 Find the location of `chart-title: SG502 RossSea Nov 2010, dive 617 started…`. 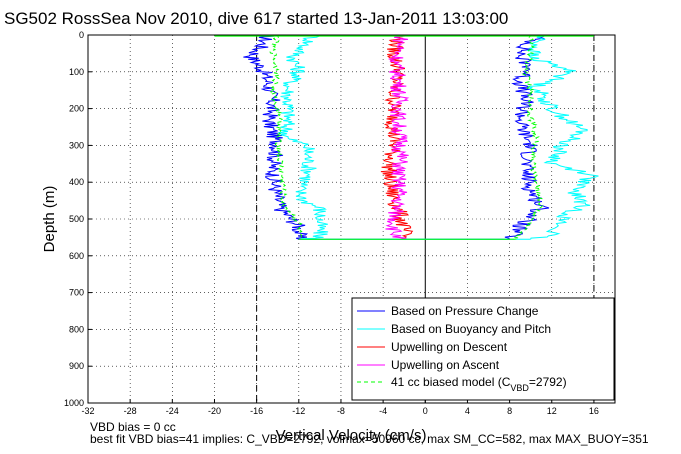

chart-title: SG502 RossSea Nov 2010, dive 617 started… is located at coordinates (256, 18).